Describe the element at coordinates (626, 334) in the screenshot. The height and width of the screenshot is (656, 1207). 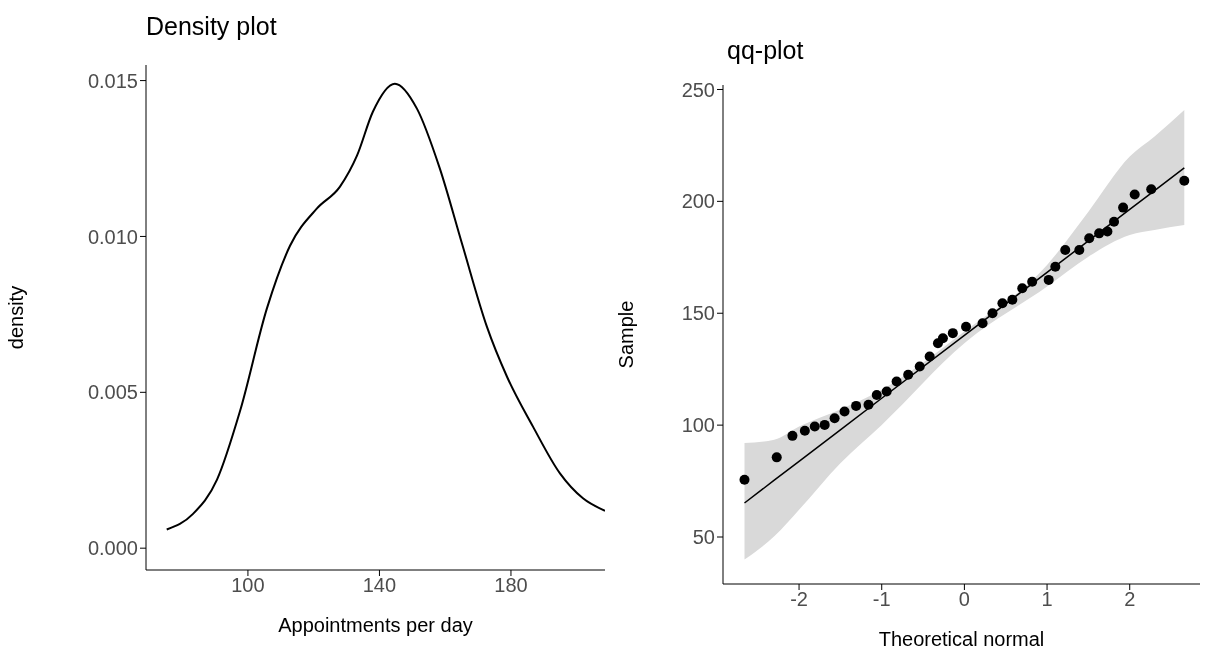
I see `y-axis-title: Sample` at that location.